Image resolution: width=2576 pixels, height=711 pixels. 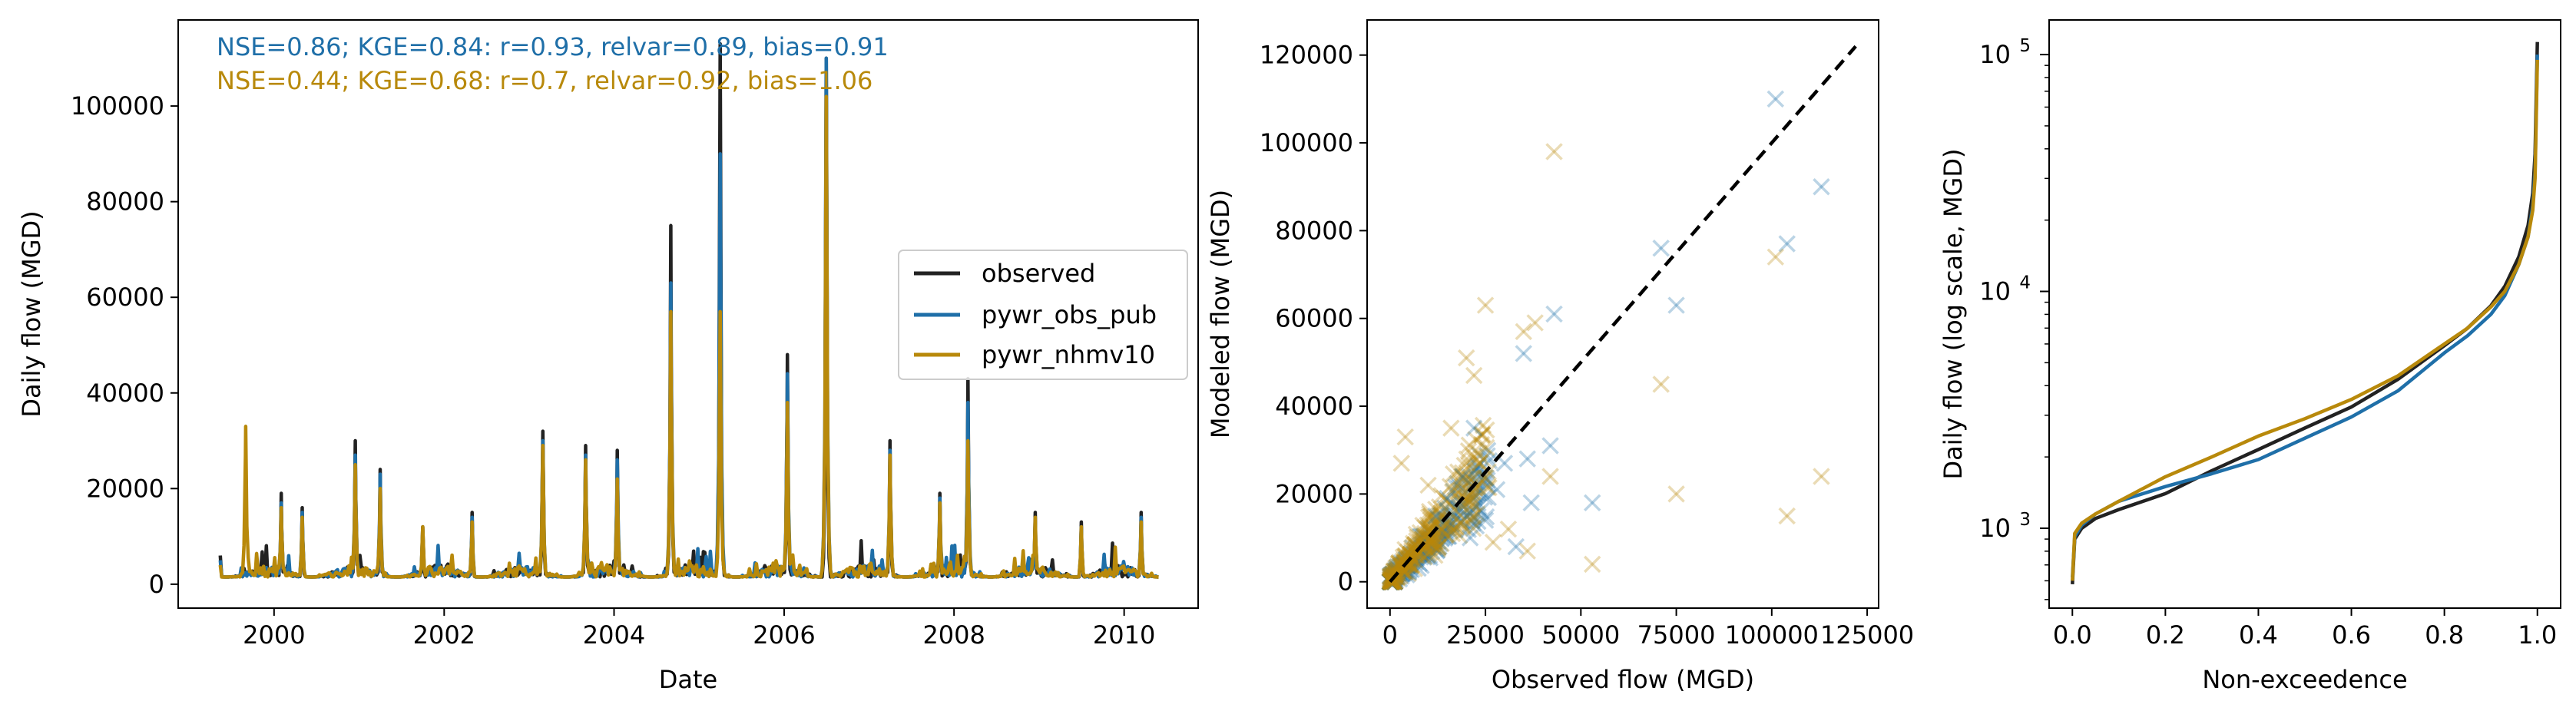 What do you see at coordinates (688, 679) in the screenshot?
I see `timeseries-x-label: Date` at bounding box center [688, 679].